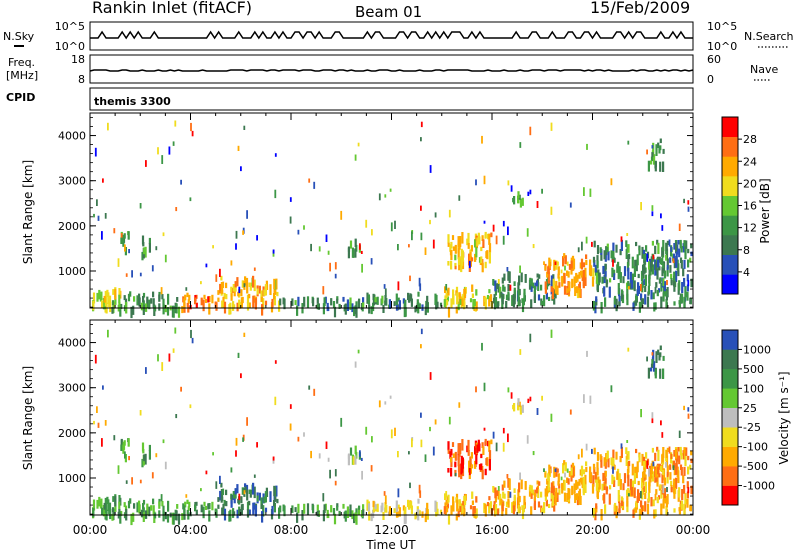 This screenshot has width=800, height=554. I want to click on colorbar-tick-label: 24, so click(750, 161).